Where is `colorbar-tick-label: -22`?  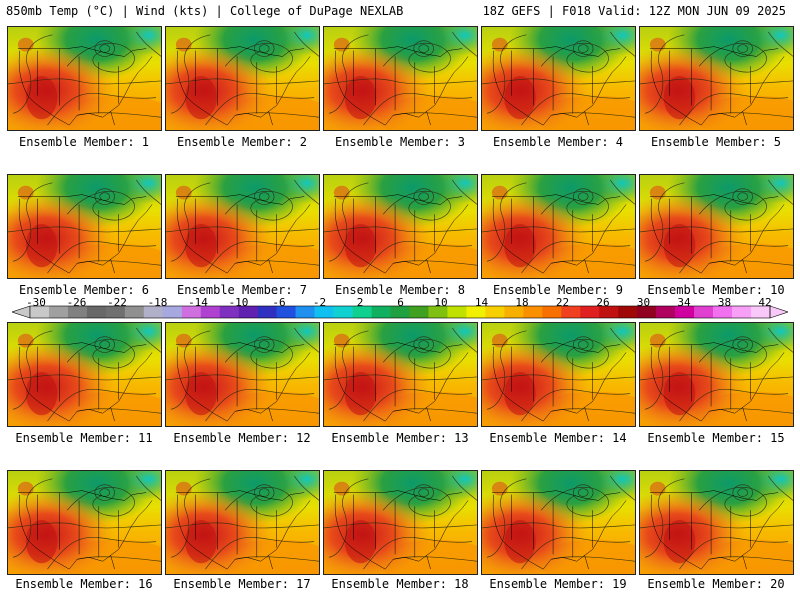 colorbar-tick-label: -22 is located at coordinates (117, 302).